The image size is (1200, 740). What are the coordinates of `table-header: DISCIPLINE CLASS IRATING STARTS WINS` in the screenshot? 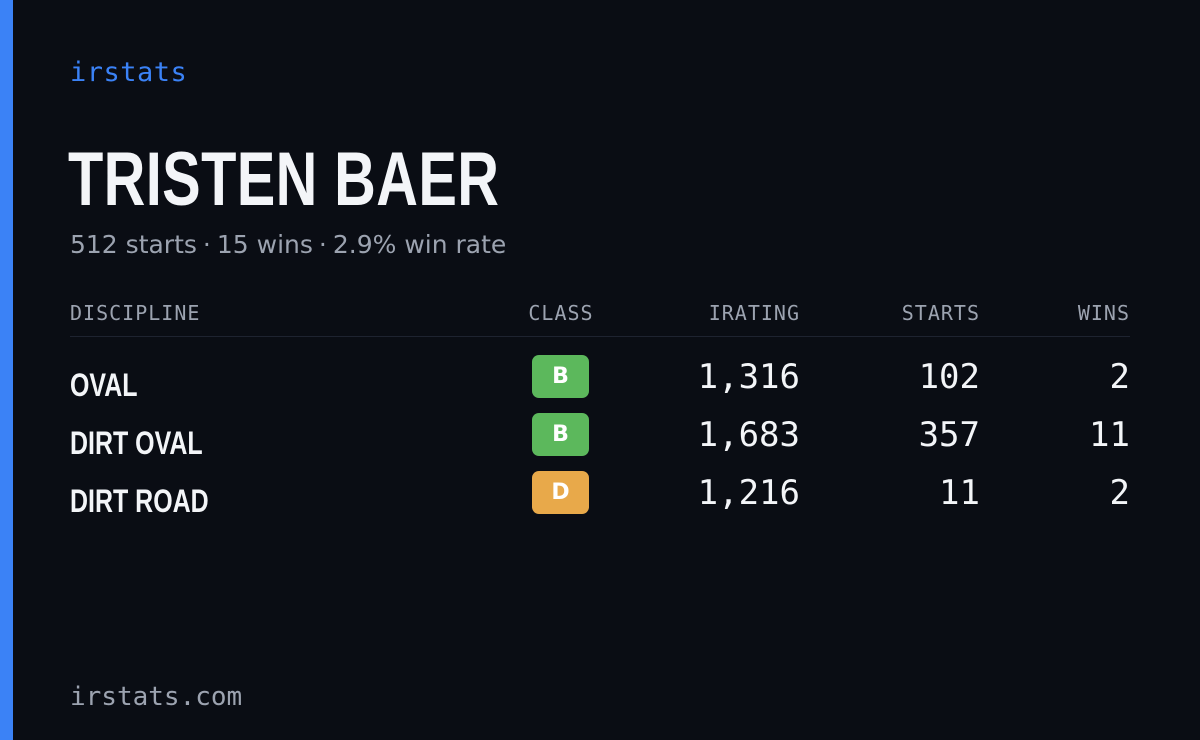 It's located at (600, 317).